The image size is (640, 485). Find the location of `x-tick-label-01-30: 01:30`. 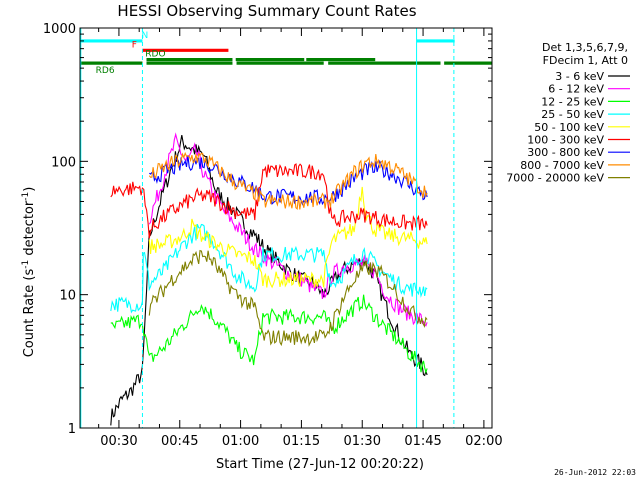

x-tick-label-01-30: 01:30 is located at coordinates (362, 441).